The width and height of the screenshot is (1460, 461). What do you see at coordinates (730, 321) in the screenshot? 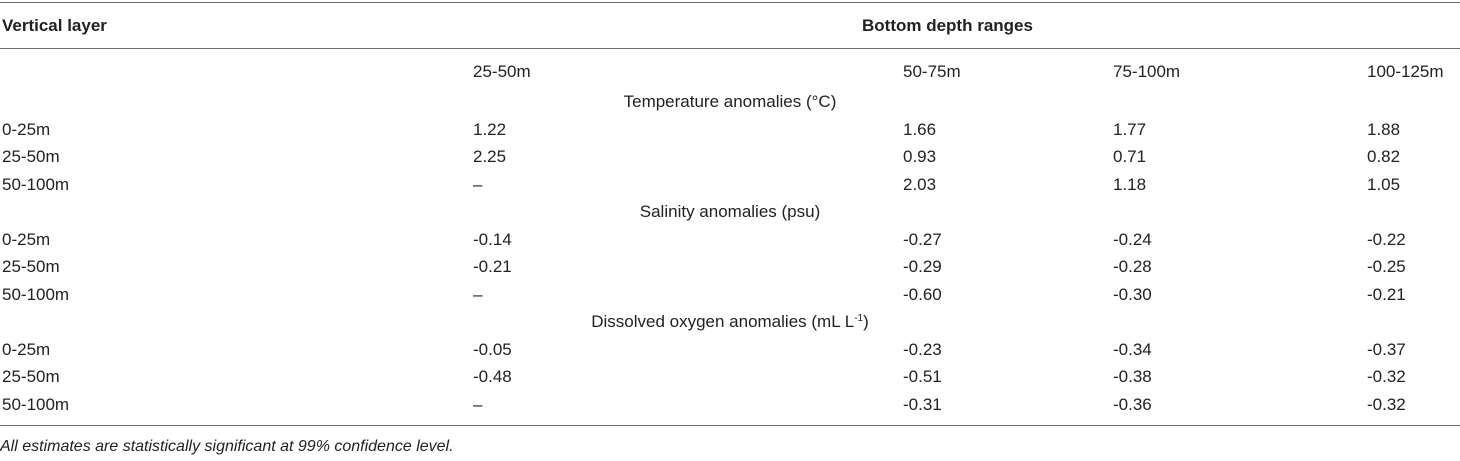
I see `section-title: Dissolved oxygen anomalies (mL L-1)` at bounding box center [730, 321].